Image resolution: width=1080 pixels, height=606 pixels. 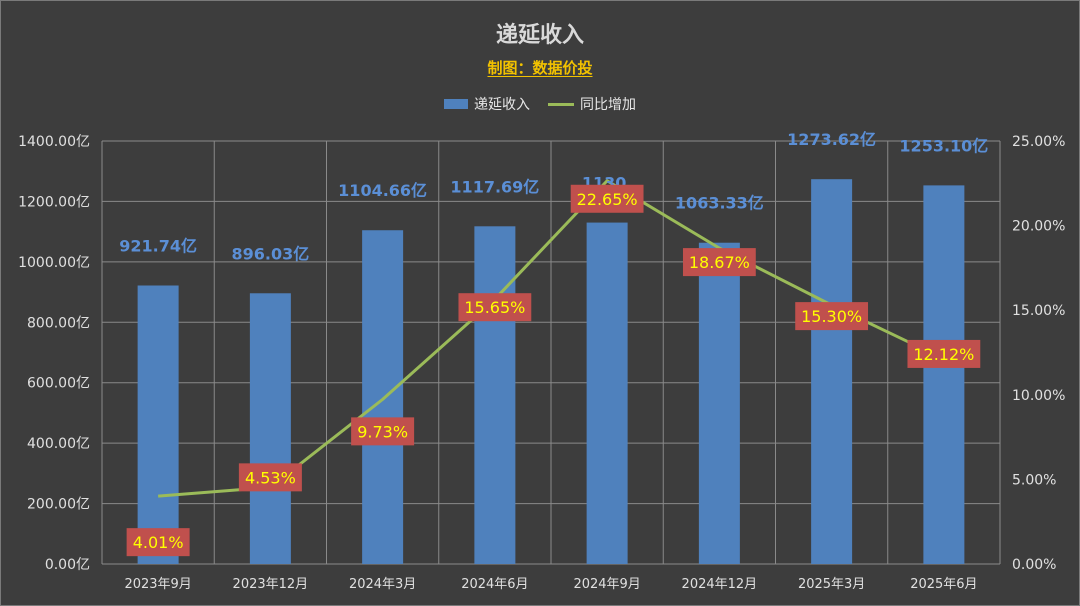 I want to click on legend-item-line: 同比增加, so click(x=592, y=104).